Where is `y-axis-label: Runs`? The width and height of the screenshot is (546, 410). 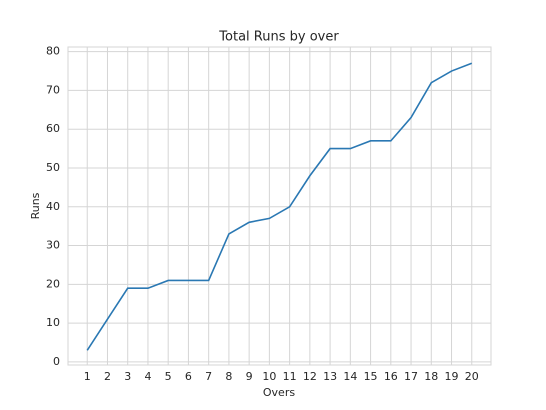
y-axis-label: Runs is located at coordinates (35, 205).